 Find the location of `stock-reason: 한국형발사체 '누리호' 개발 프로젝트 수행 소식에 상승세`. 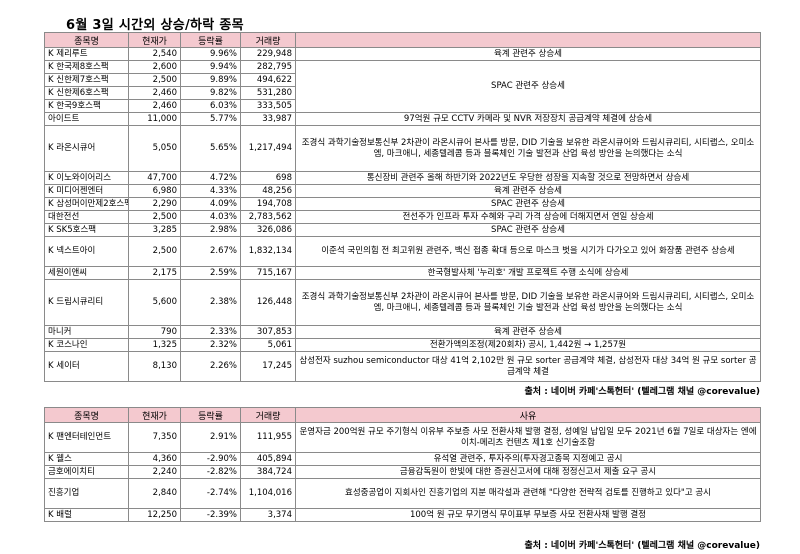

stock-reason: 한국형발사체 '누리호' 개발 프로젝트 수행 소식에 상승세 is located at coordinates (528, 273).